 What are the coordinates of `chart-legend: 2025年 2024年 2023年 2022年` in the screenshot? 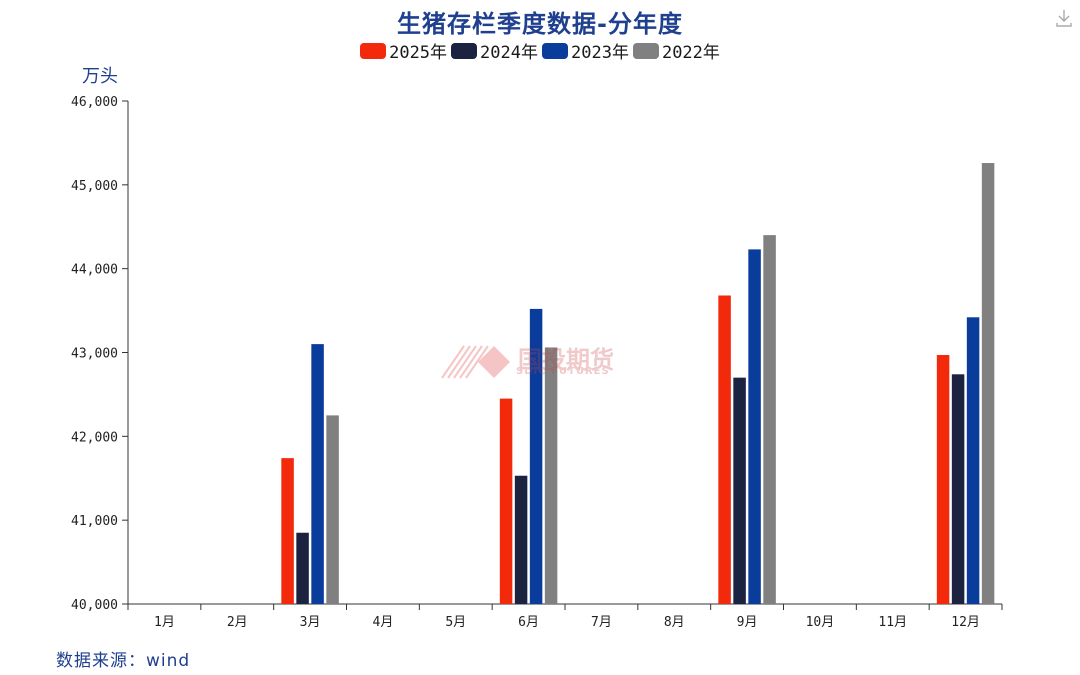 It's located at (540, 50).